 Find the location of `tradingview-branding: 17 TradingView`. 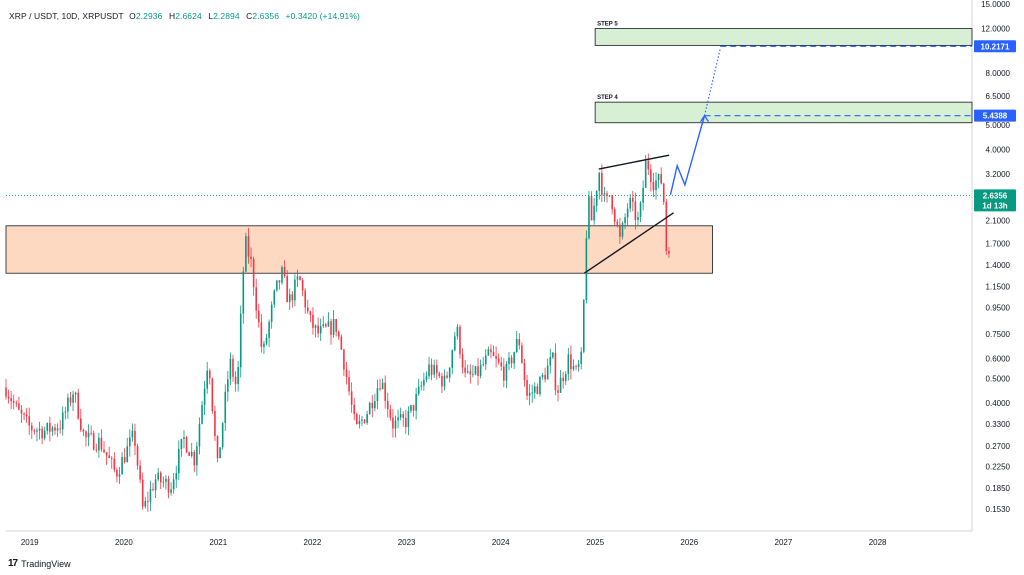

tradingview-branding: 17 TradingView is located at coordinates (39, 563).